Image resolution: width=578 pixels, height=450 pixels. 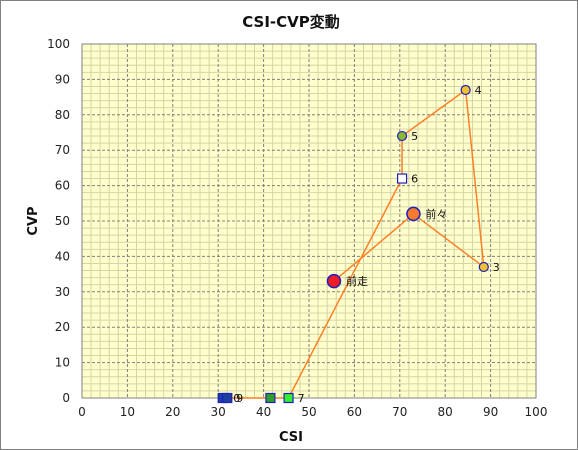 What do you see at coordinates (496, 267) in the screenshot?
I see `point-label: 3` at bounding box center [496, 267].